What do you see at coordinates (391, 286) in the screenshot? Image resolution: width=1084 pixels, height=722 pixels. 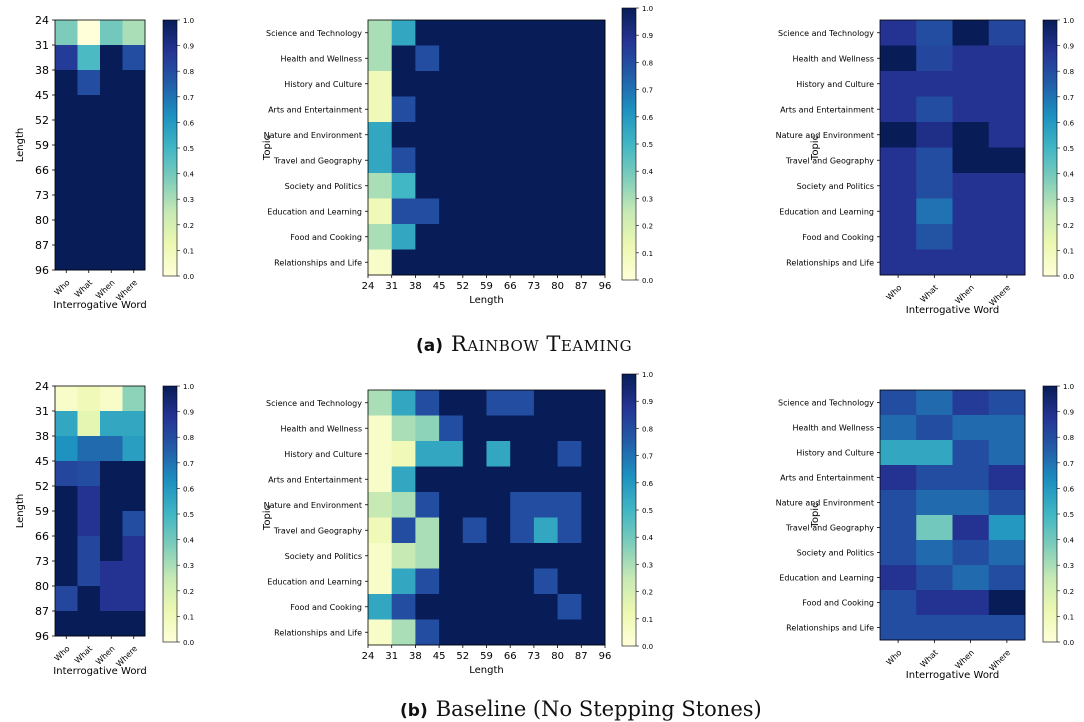 I see `x-tick-label: 31` at bounding box center [391, 286].